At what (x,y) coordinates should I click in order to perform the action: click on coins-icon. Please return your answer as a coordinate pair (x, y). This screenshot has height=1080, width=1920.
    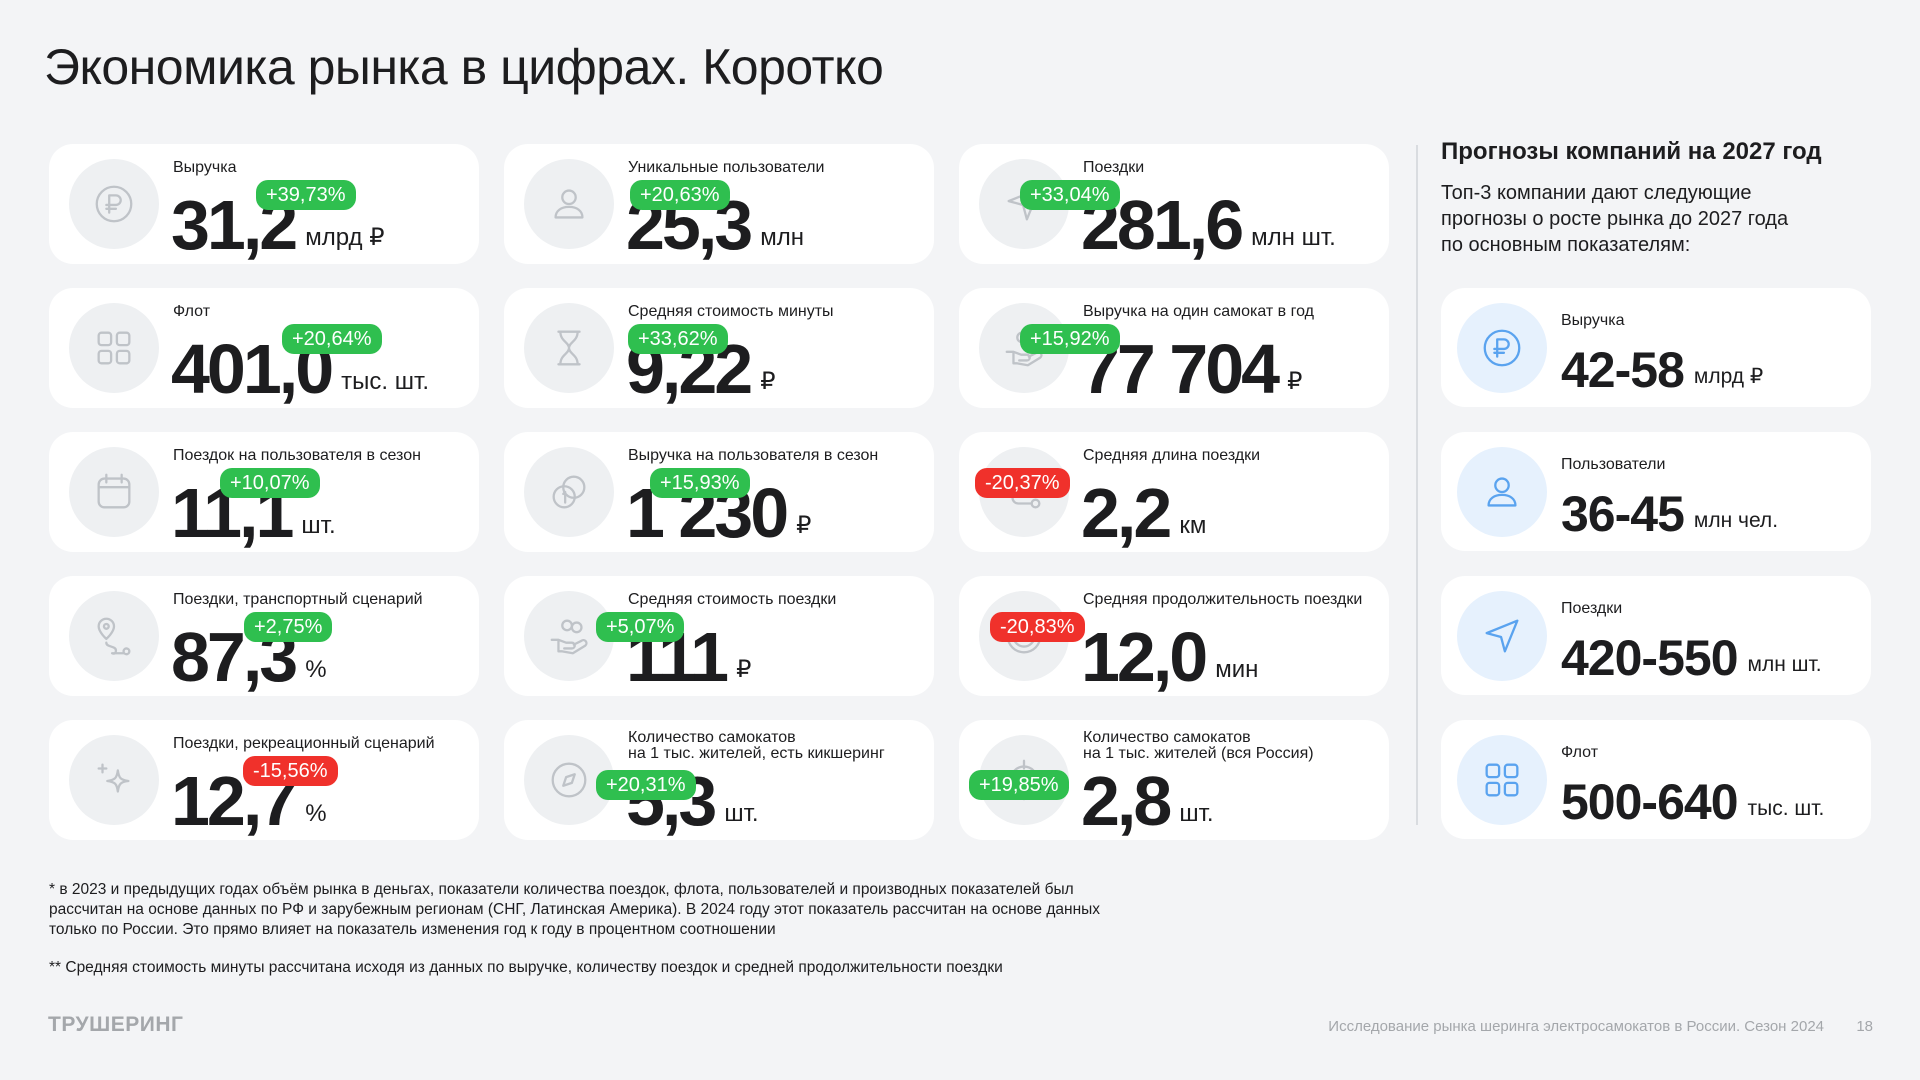
    Looking at the image, I should click on (569, 492).